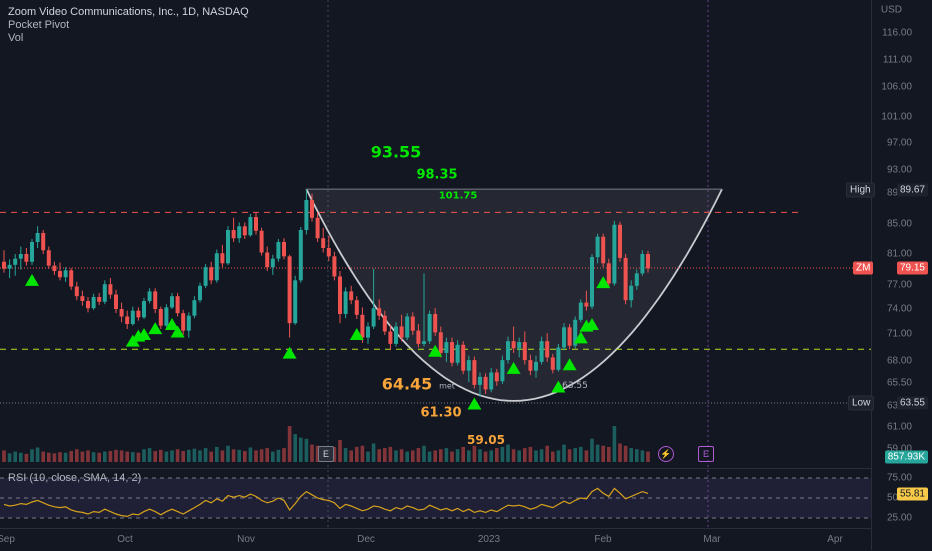 The width and height of the screenshot is (932, 551). I want to click on time-tick: Mar, so click(712, 539).